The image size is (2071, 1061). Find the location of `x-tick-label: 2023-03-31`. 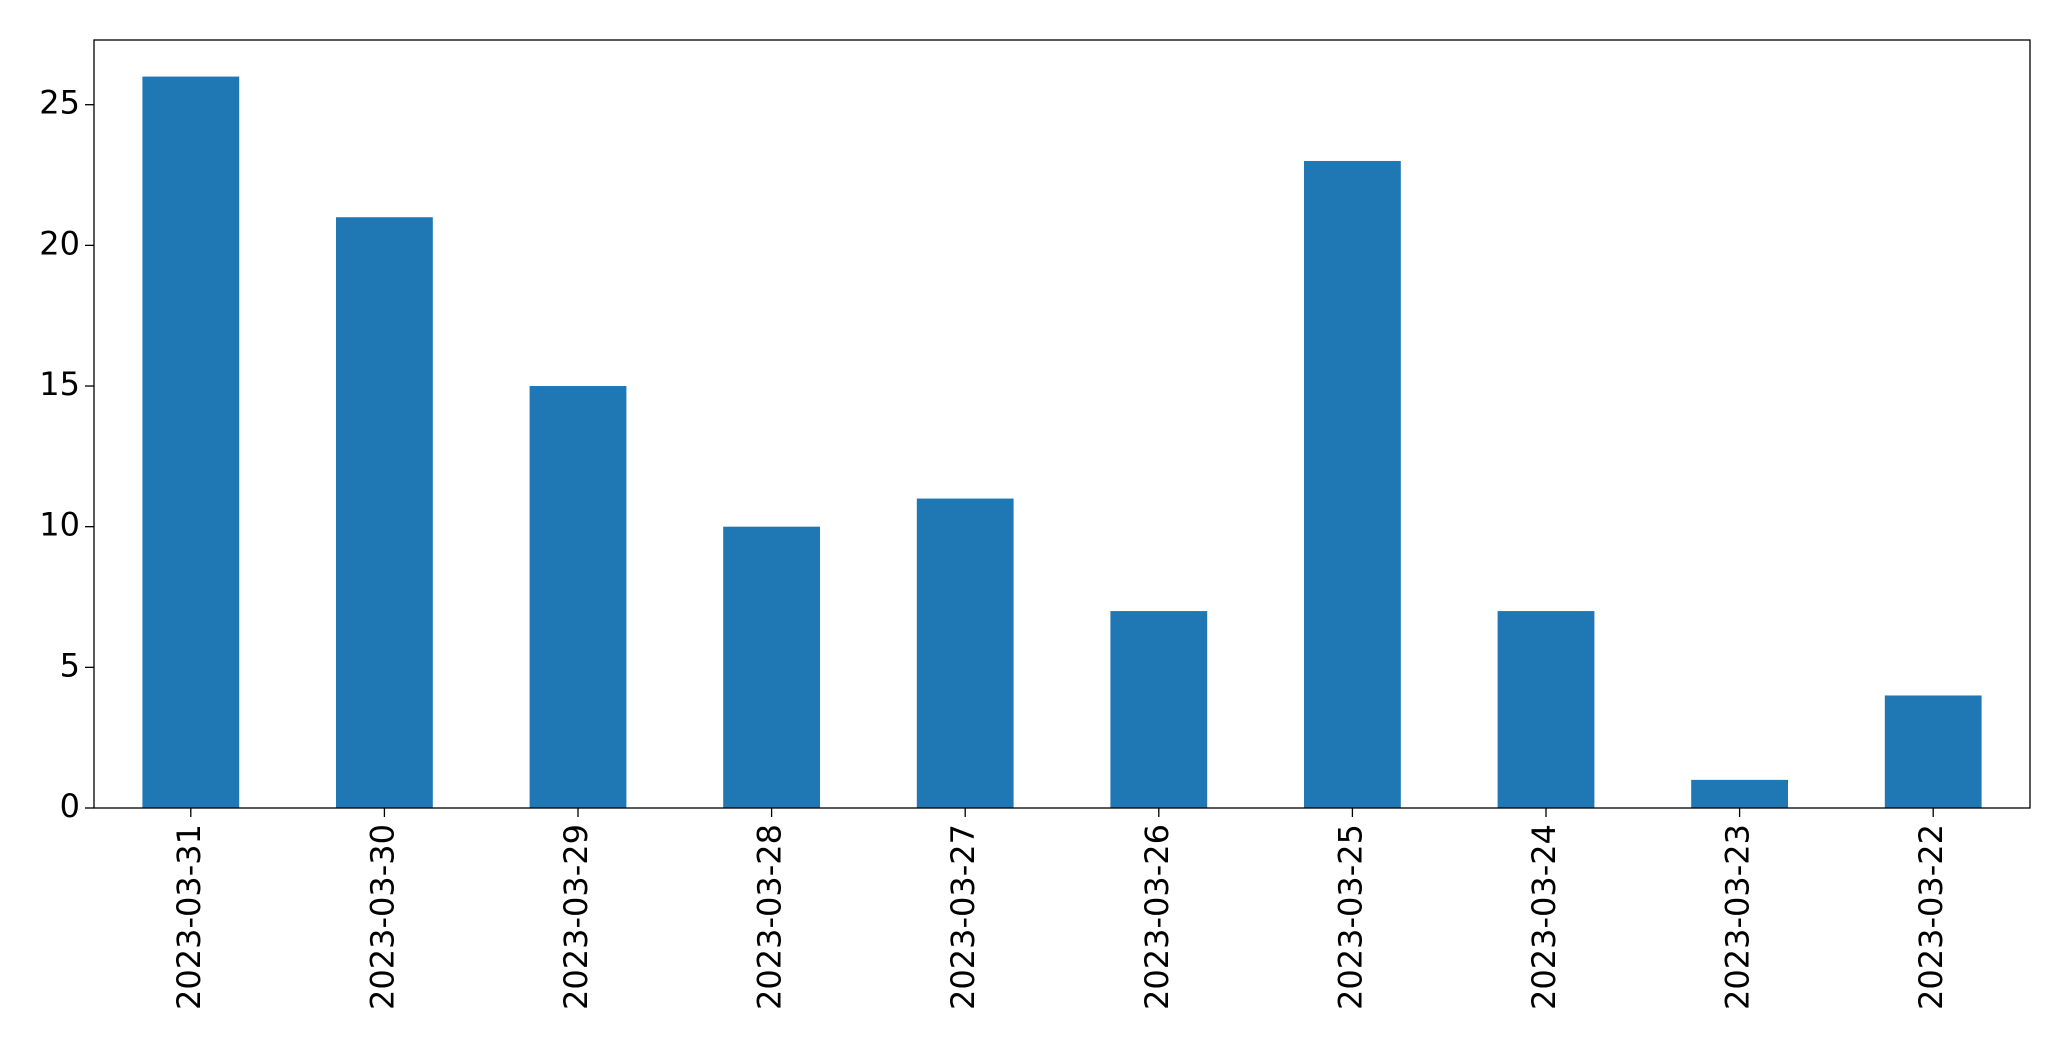

x-tick-label: 2023-03-31 is located at coordinates (189, 917).